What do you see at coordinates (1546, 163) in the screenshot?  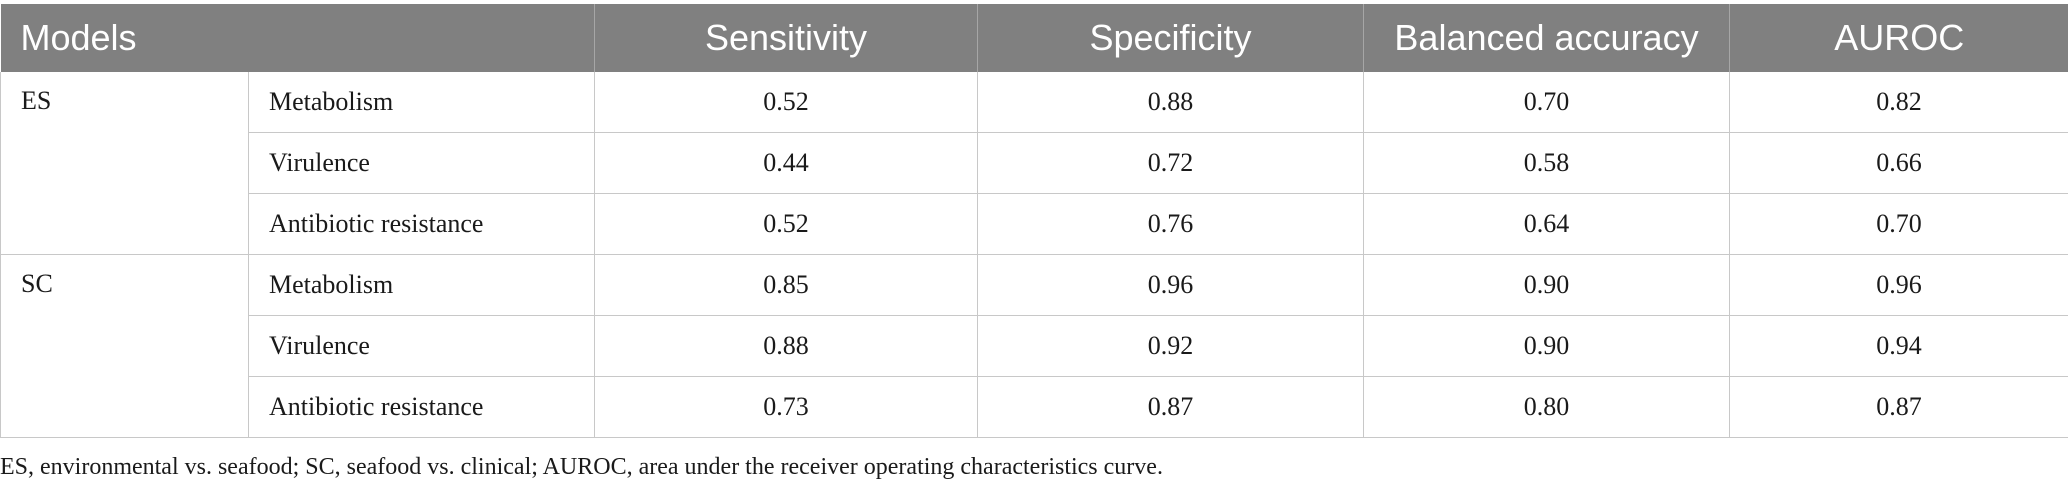 I see `cell-balanced-accuracy: 0.58` at bounding box center [1546, 163].